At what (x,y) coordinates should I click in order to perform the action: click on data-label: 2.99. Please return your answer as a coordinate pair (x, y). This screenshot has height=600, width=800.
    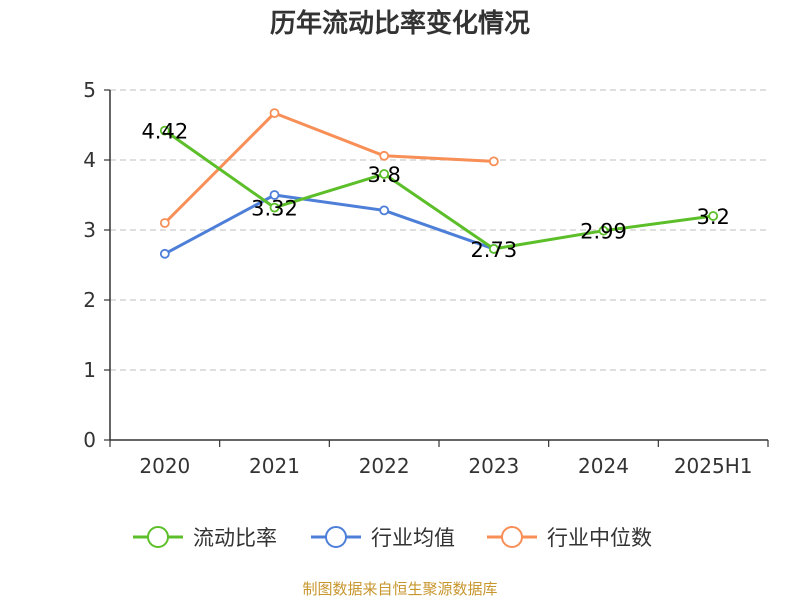
    Looking at the image, I should click on (603, 232).